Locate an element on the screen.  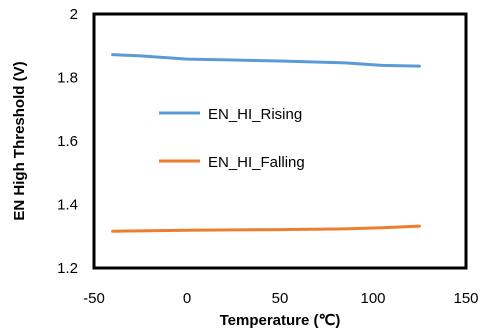
x-tick-label: 150 is located at coordinates (465, 298).